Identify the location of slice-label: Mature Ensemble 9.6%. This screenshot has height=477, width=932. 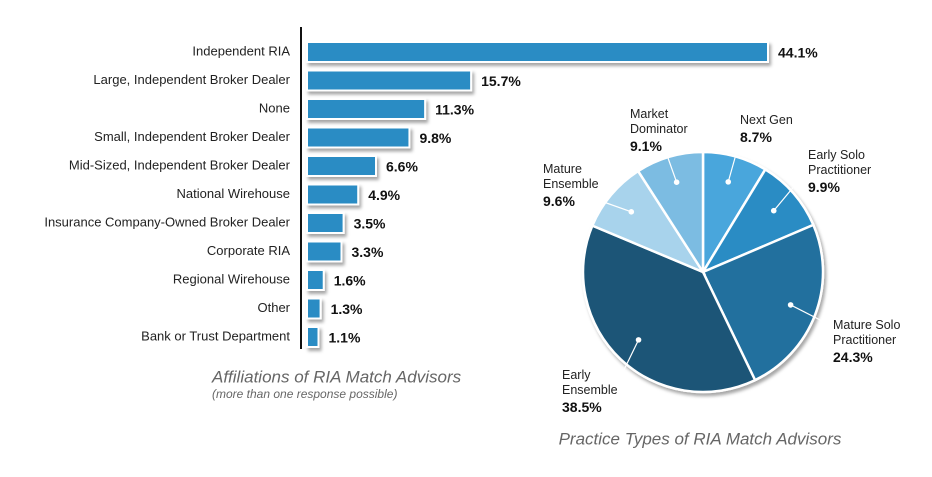
(584, 185).